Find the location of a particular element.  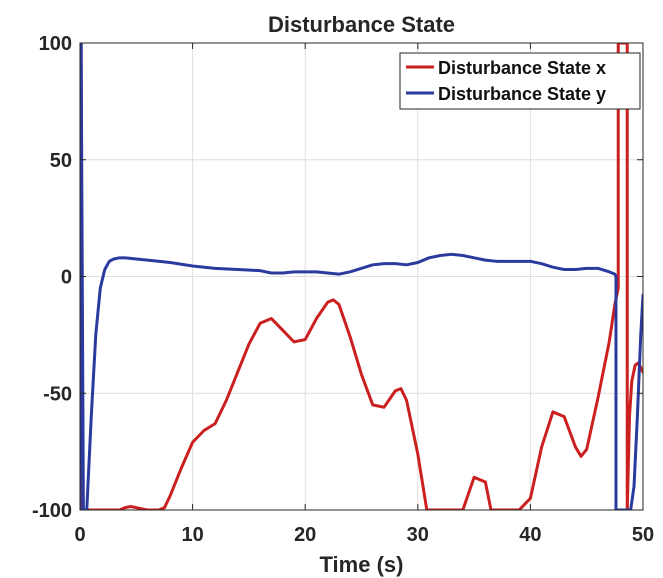

legend: Disturbance State x Disturbance State y is located at coordinates (520, 81).